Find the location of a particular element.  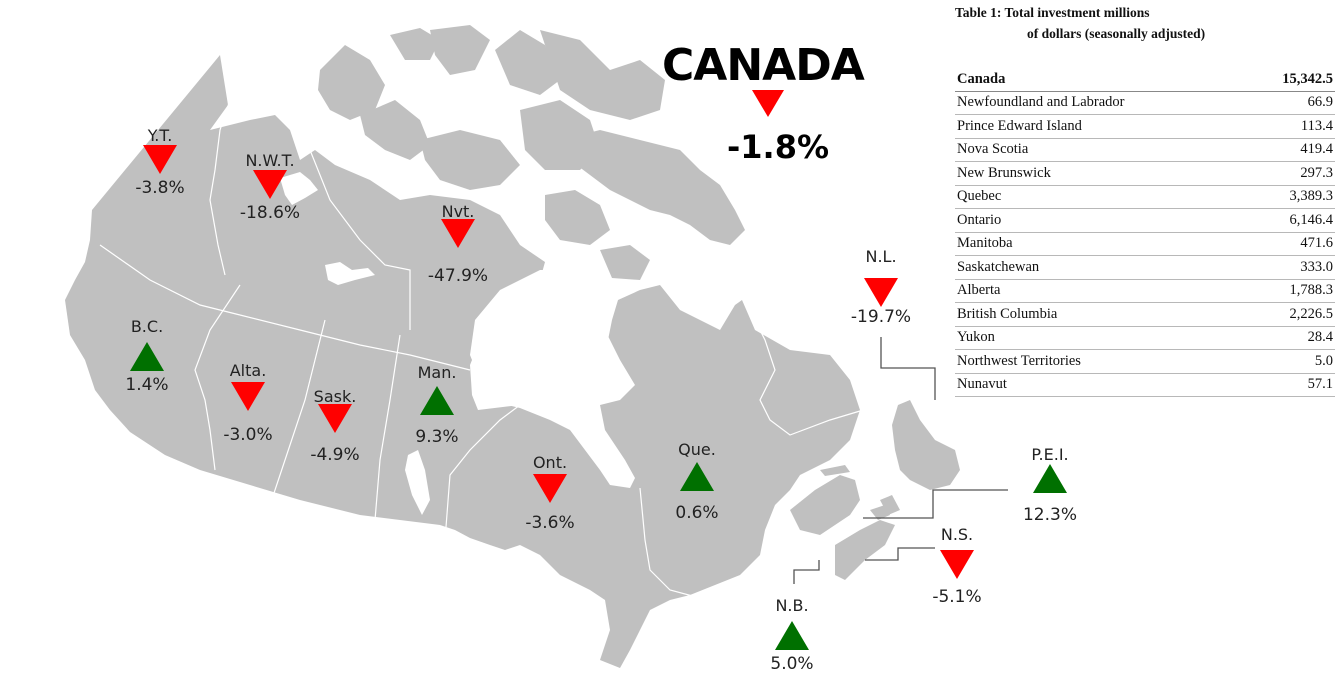

region-abbr: N.S. is located at coordinates (957, 534).